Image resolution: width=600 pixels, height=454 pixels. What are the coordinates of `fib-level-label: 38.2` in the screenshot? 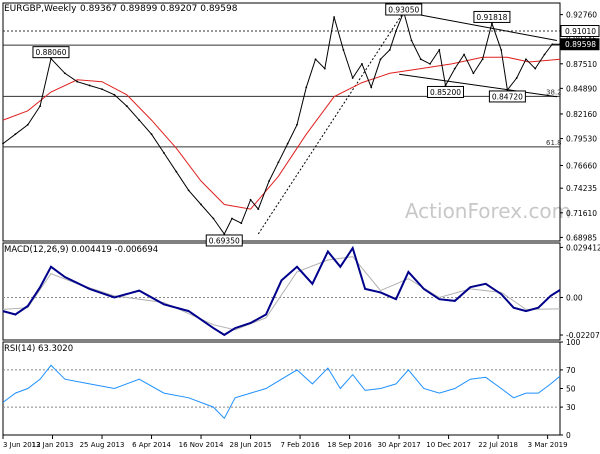 It's located at (554, 92).